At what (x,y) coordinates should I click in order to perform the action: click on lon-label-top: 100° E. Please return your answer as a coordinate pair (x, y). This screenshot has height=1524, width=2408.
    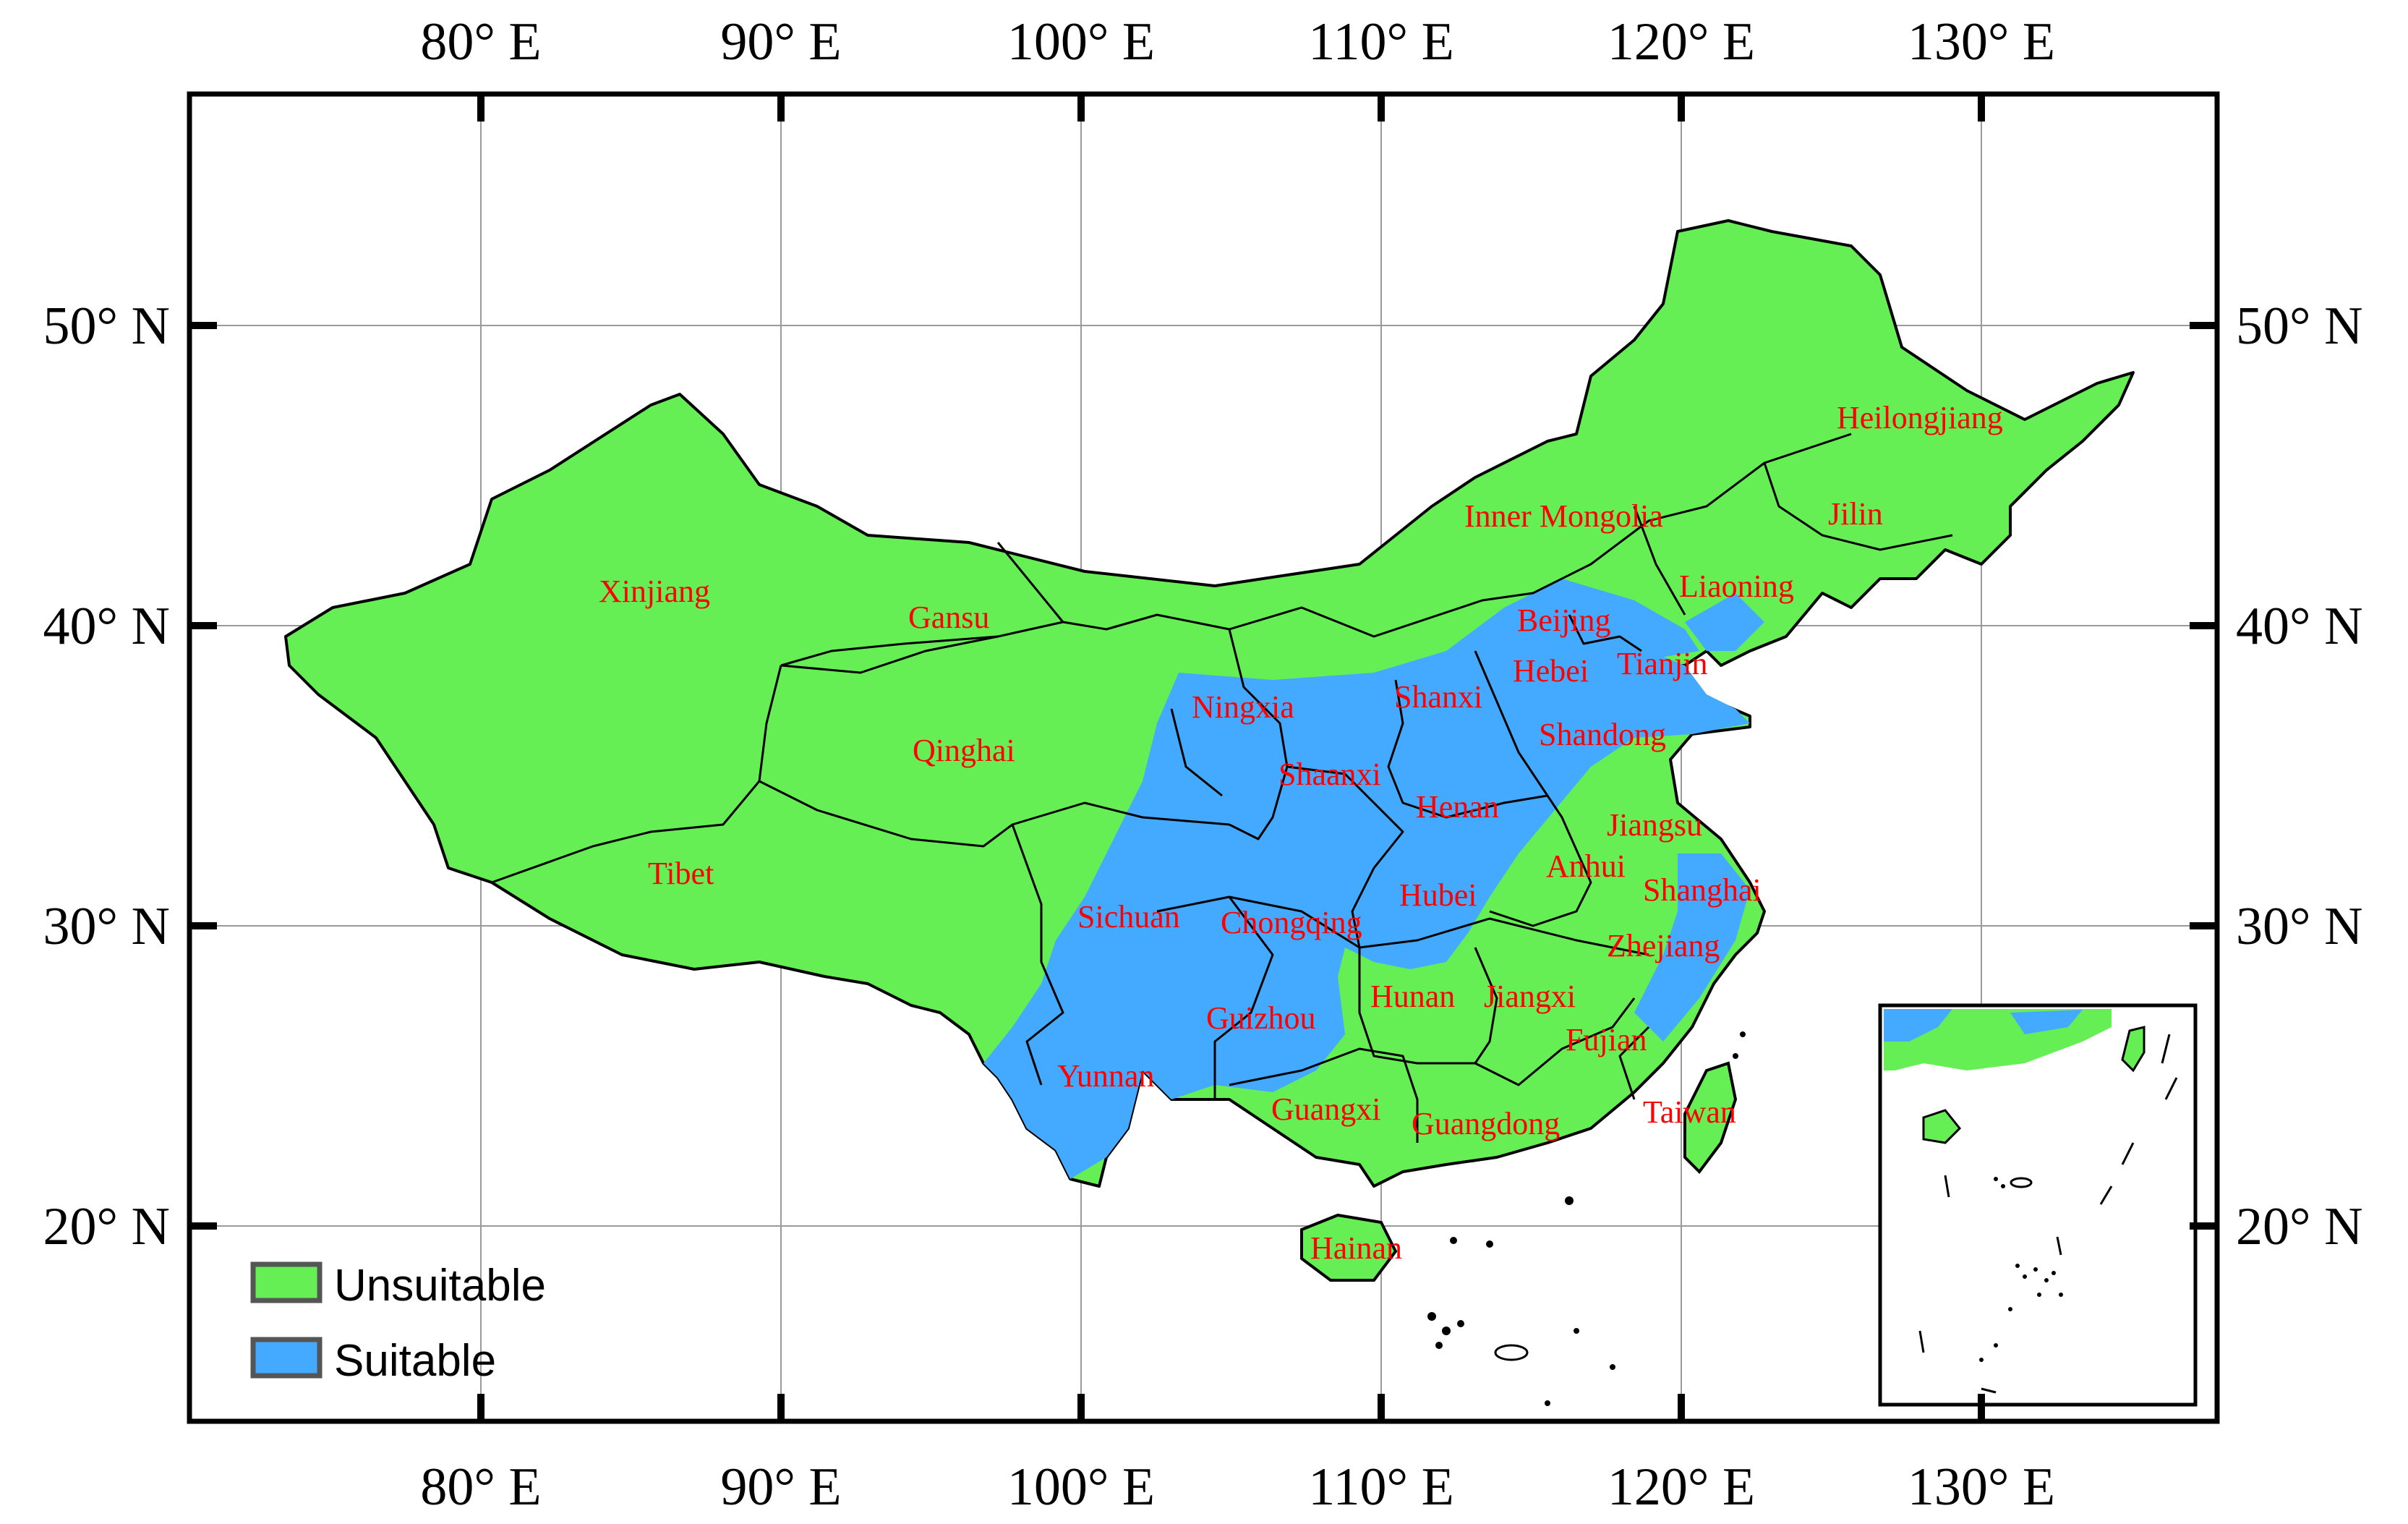
    Looking at the image, I should click on (1081, 42).